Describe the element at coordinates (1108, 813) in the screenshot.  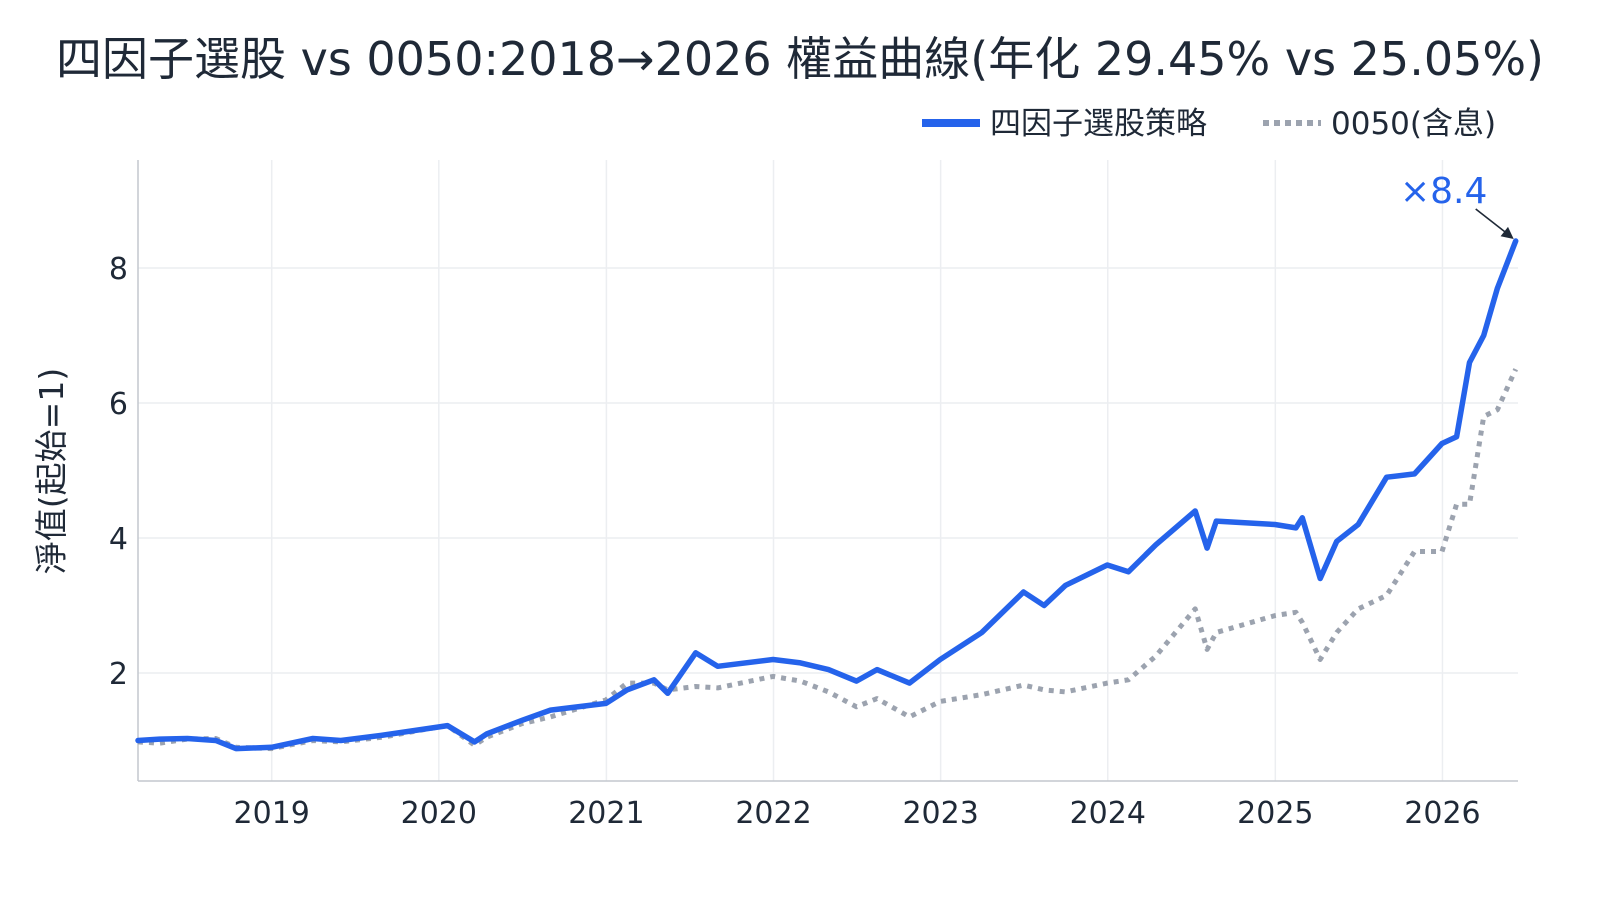
I see `x-tick-2024: 2024` at that location.